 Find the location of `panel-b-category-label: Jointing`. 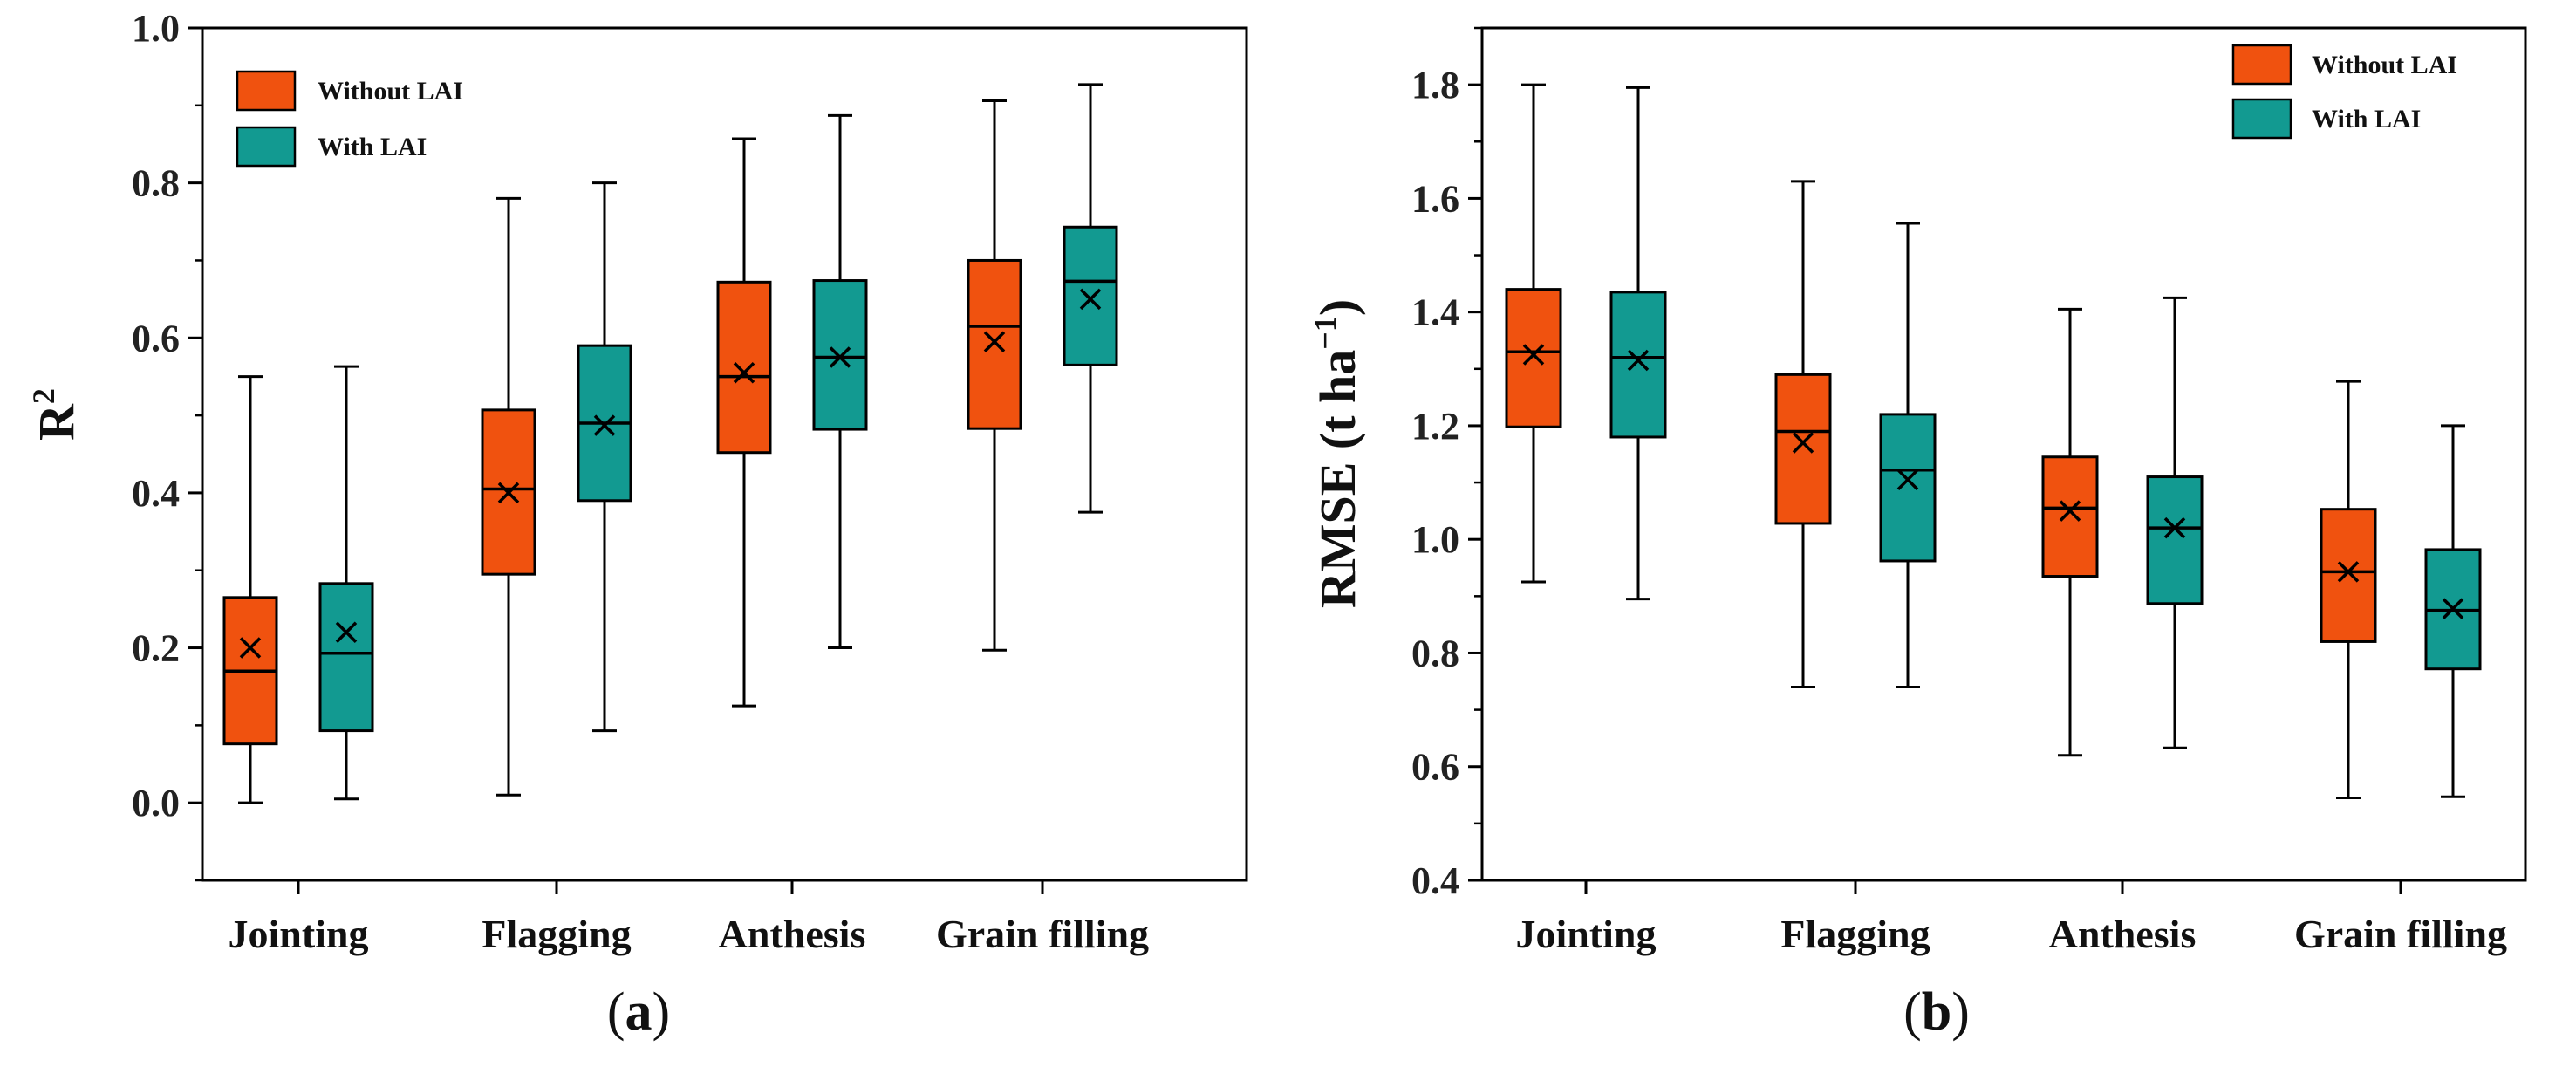

panel-b-category-label: Jointing is located at coordinates (1585, 934).